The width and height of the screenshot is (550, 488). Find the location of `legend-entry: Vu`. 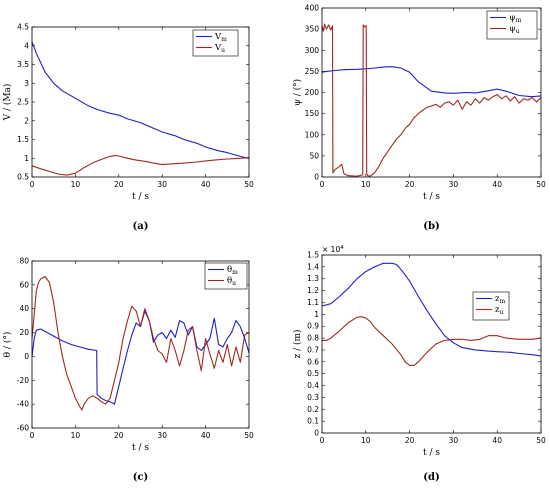

legend-entry: Vu is located at coordinates (219, 48).